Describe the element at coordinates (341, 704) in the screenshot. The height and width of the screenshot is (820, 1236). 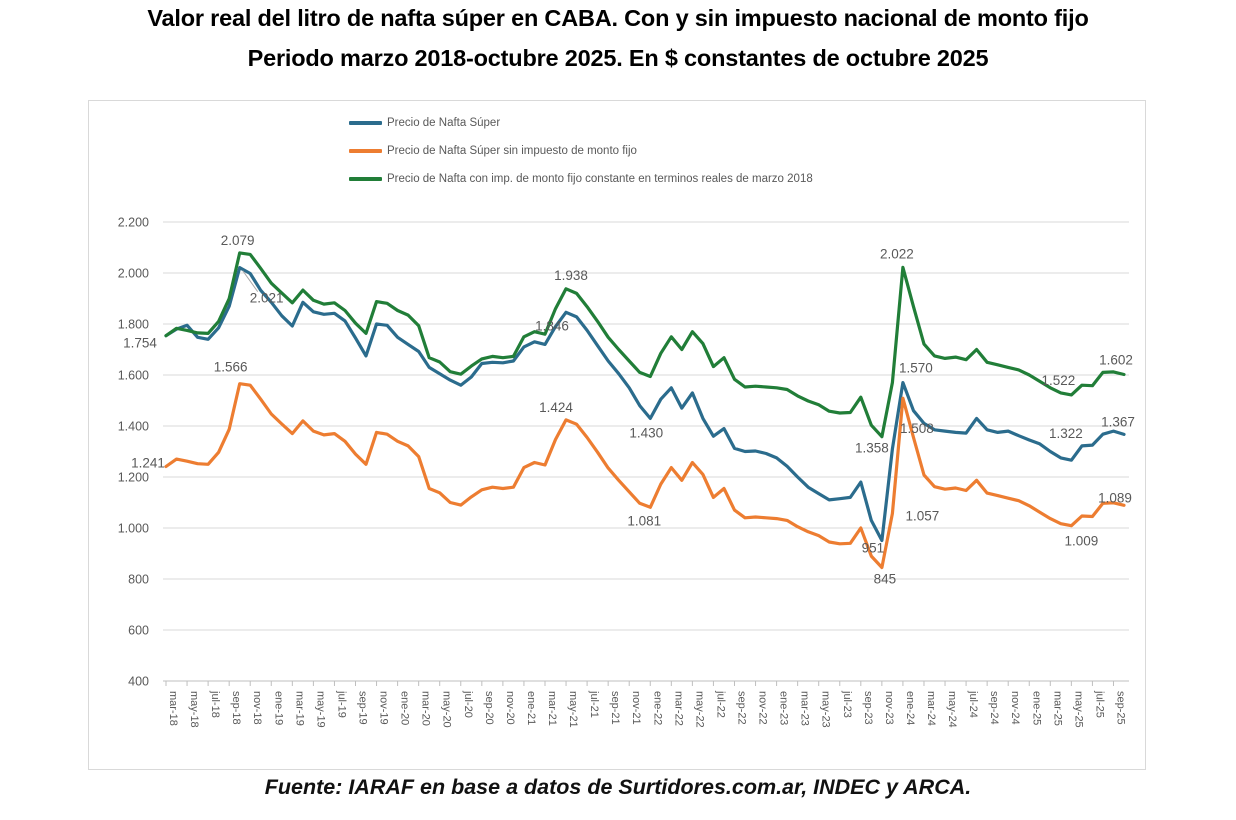
I see `x-axis-label: jul-19` at that location.